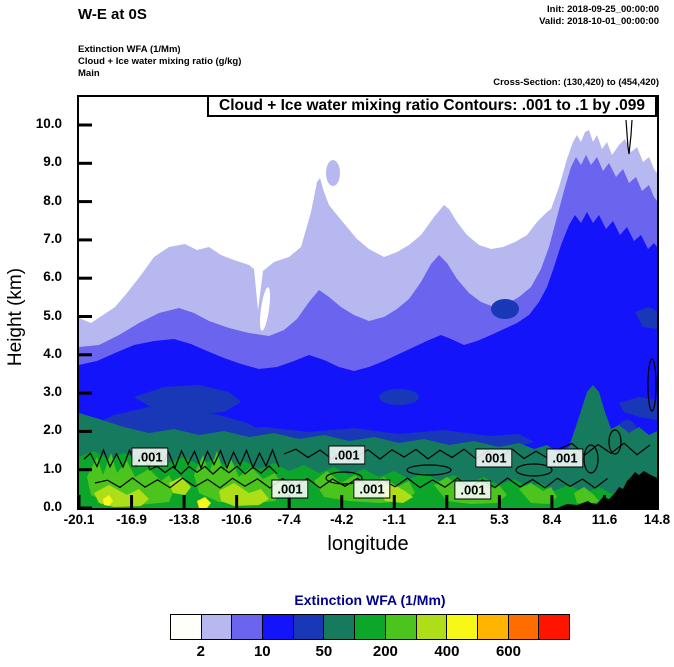  Describe the element at coordinates (508, 651) in the screenshot. I see `colorbar-label: 600` at that location.